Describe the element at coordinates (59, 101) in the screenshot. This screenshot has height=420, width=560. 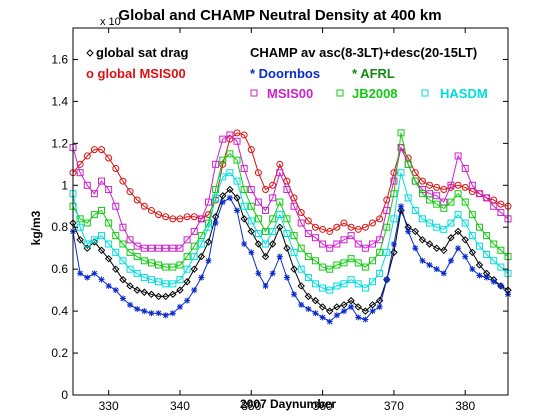
I see `y-tick-label: 1.4` at that location.